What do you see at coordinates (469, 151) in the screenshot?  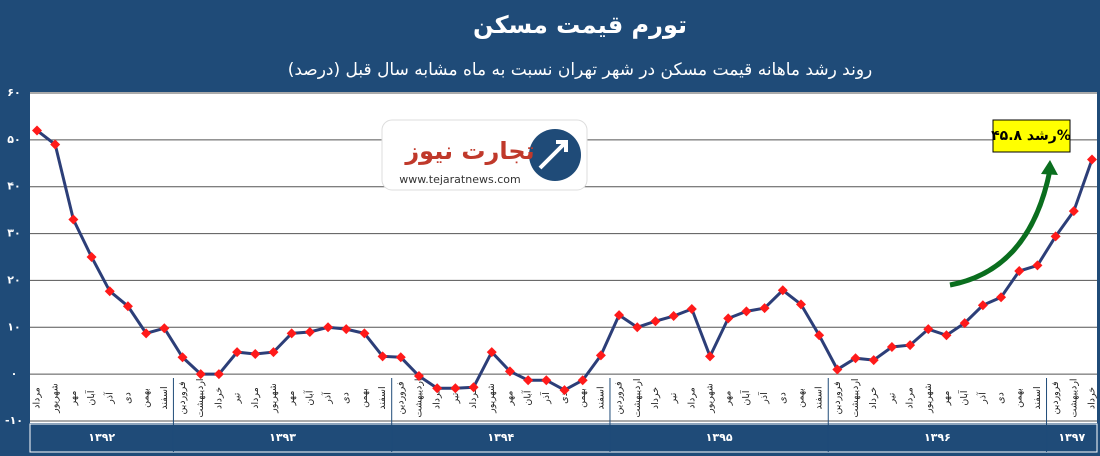 I see `logo-name: تجارت نیوز` at bounding box center [469, 151].